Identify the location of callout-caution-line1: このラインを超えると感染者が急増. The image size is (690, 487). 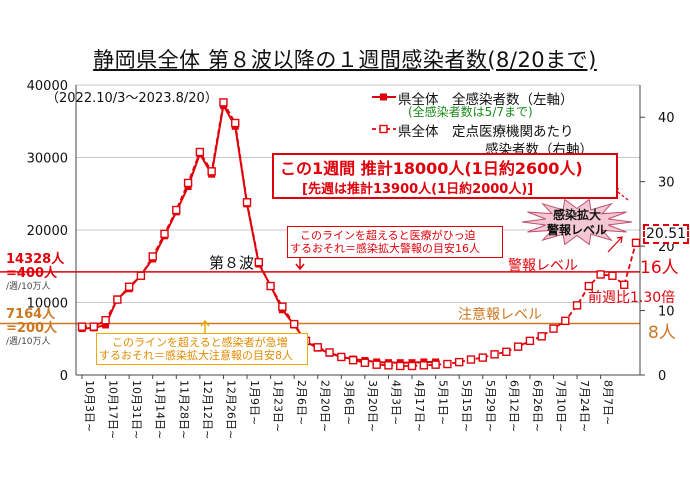
(200, 342).